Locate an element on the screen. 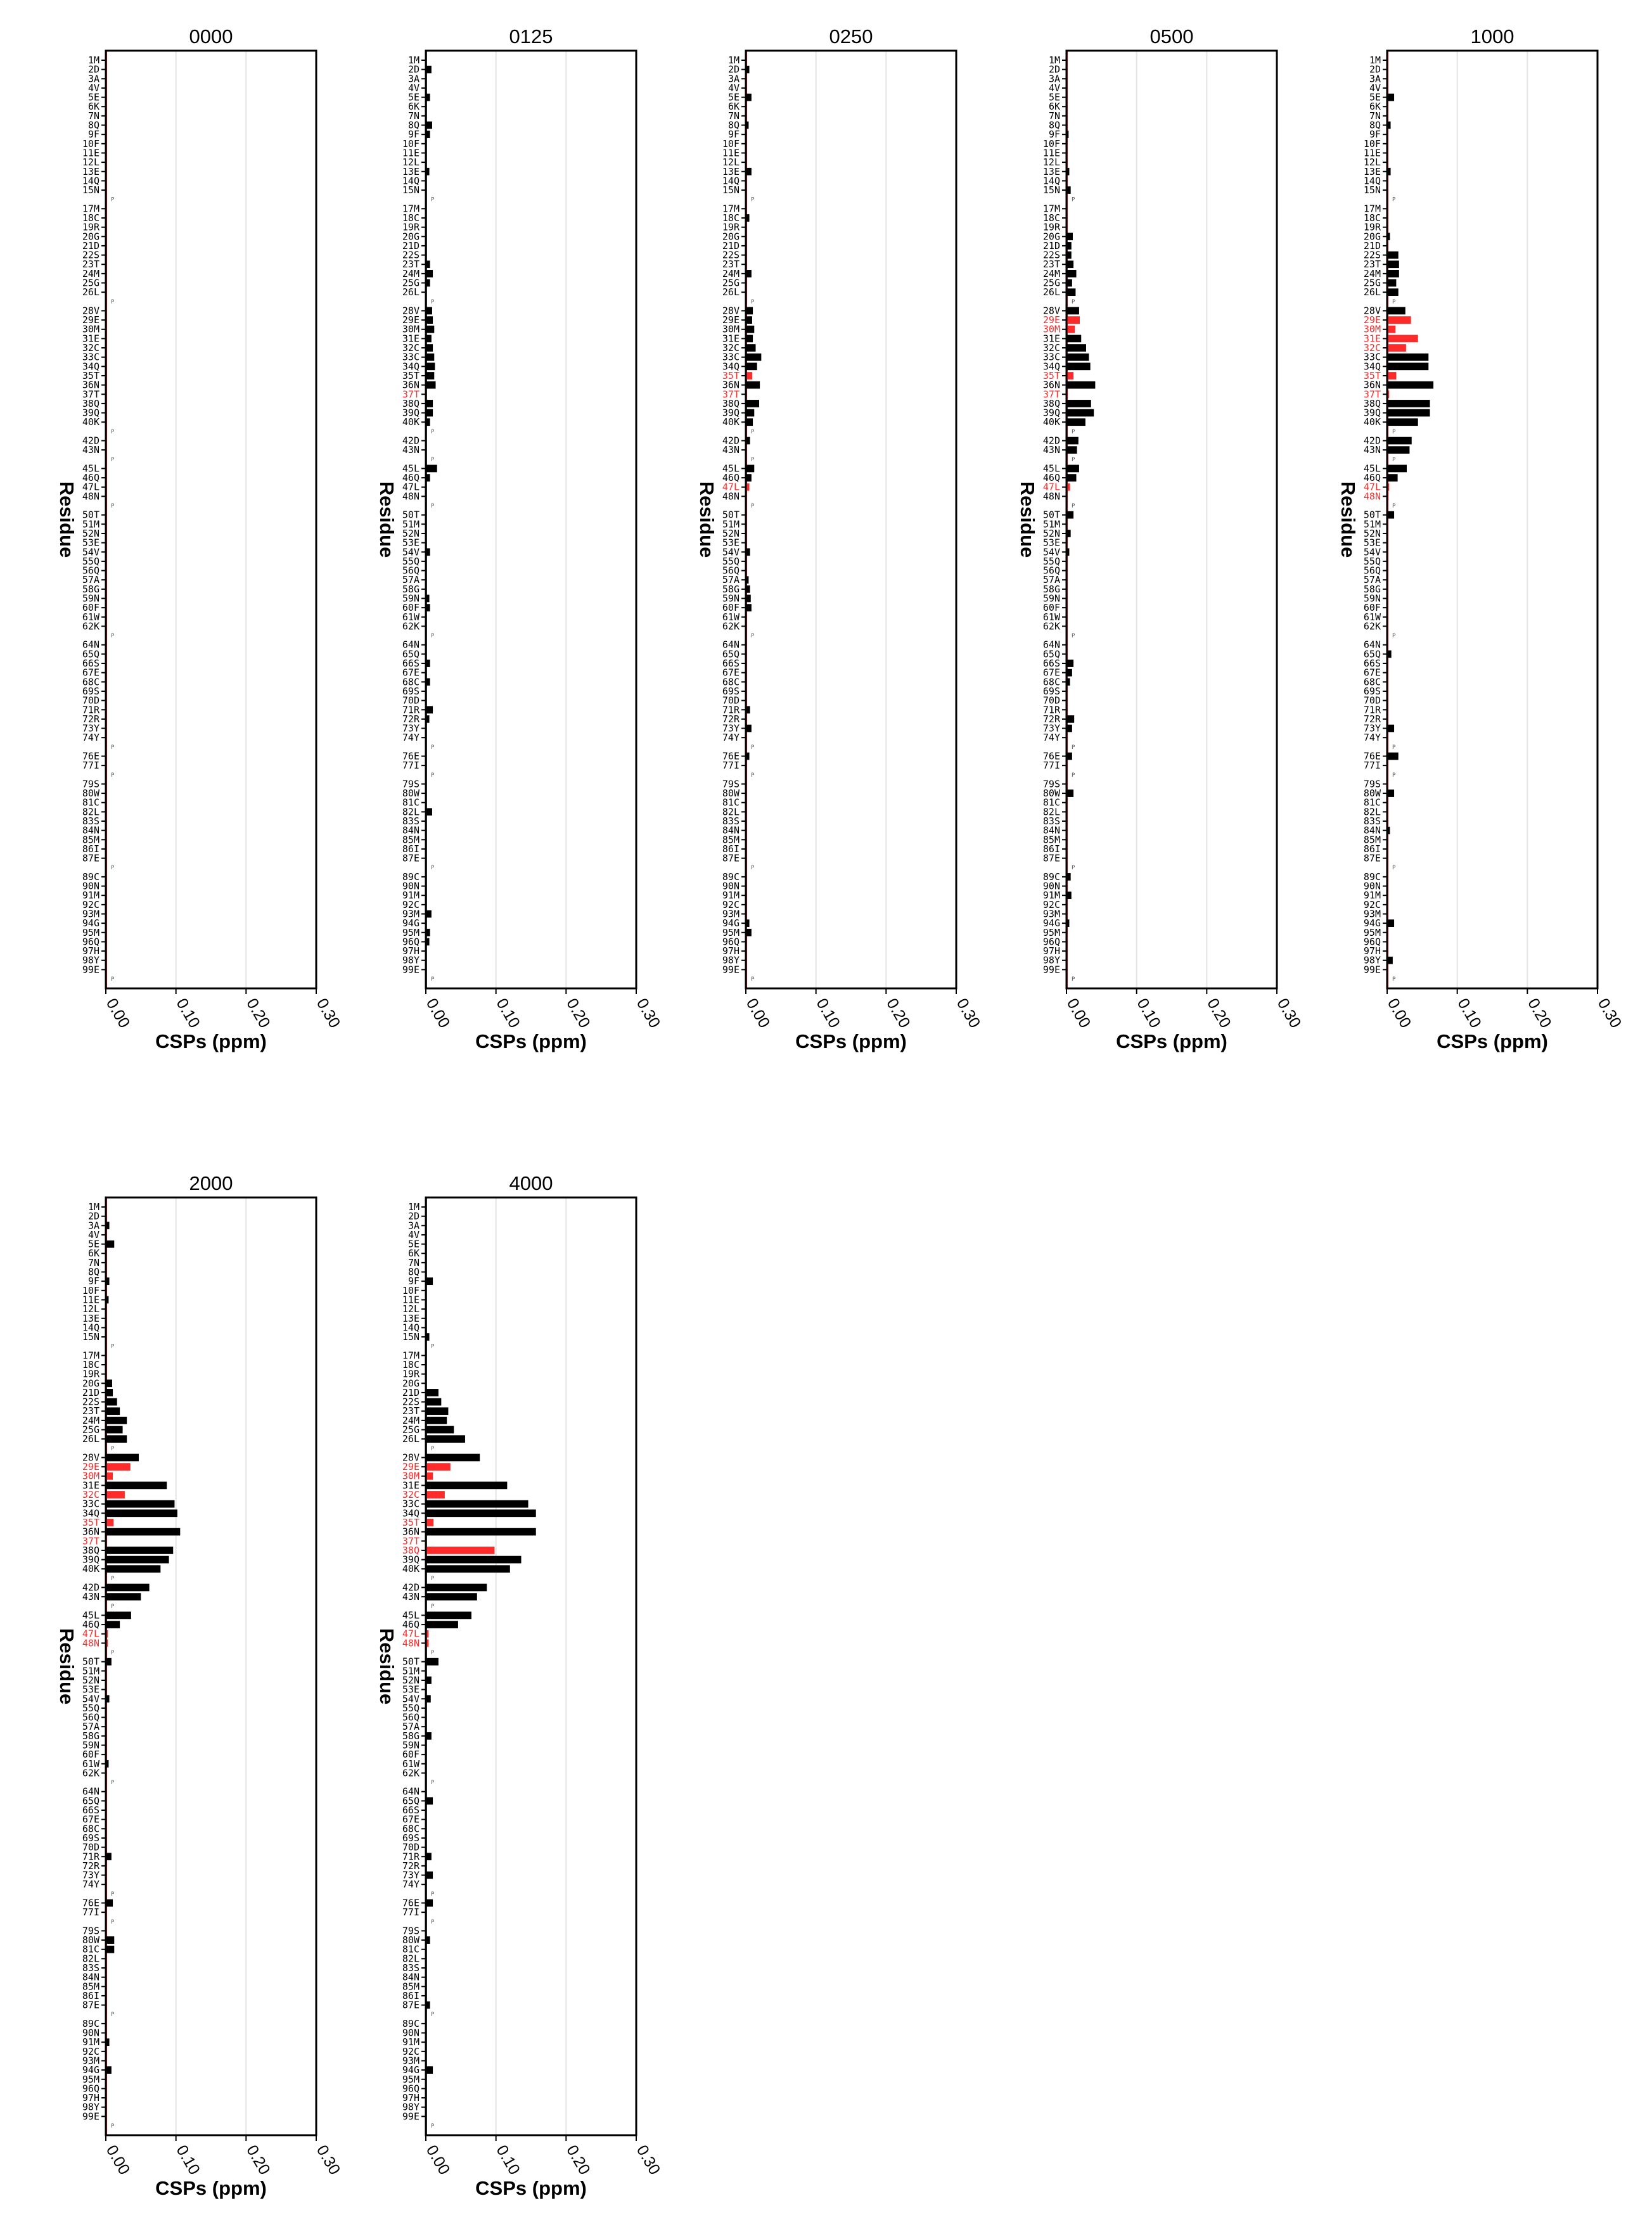 Image resolution: width=1652 pixels, height=2222 pixels. bar-80W is located at coordinates (1391, 793).